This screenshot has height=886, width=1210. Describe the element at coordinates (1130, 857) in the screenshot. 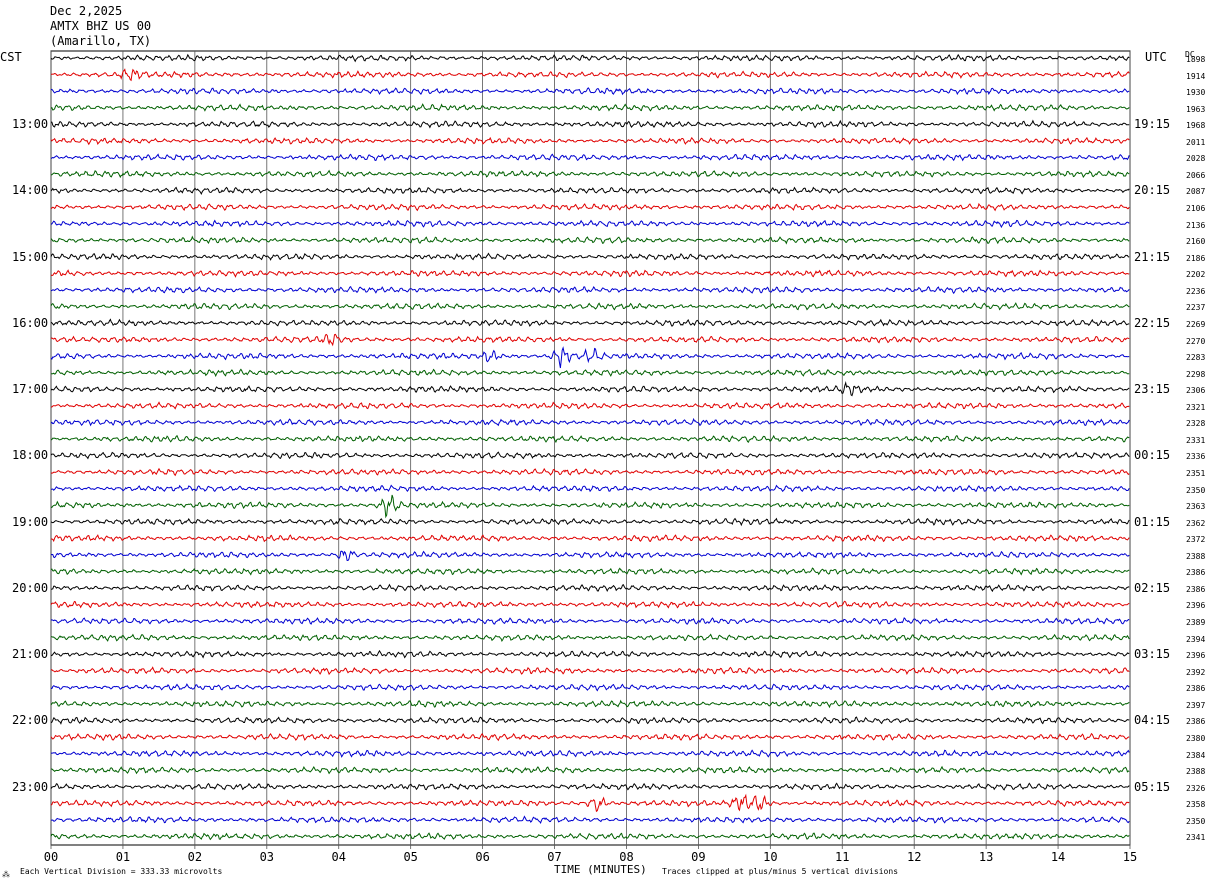

I see `x-tick-label: 15` at that location.